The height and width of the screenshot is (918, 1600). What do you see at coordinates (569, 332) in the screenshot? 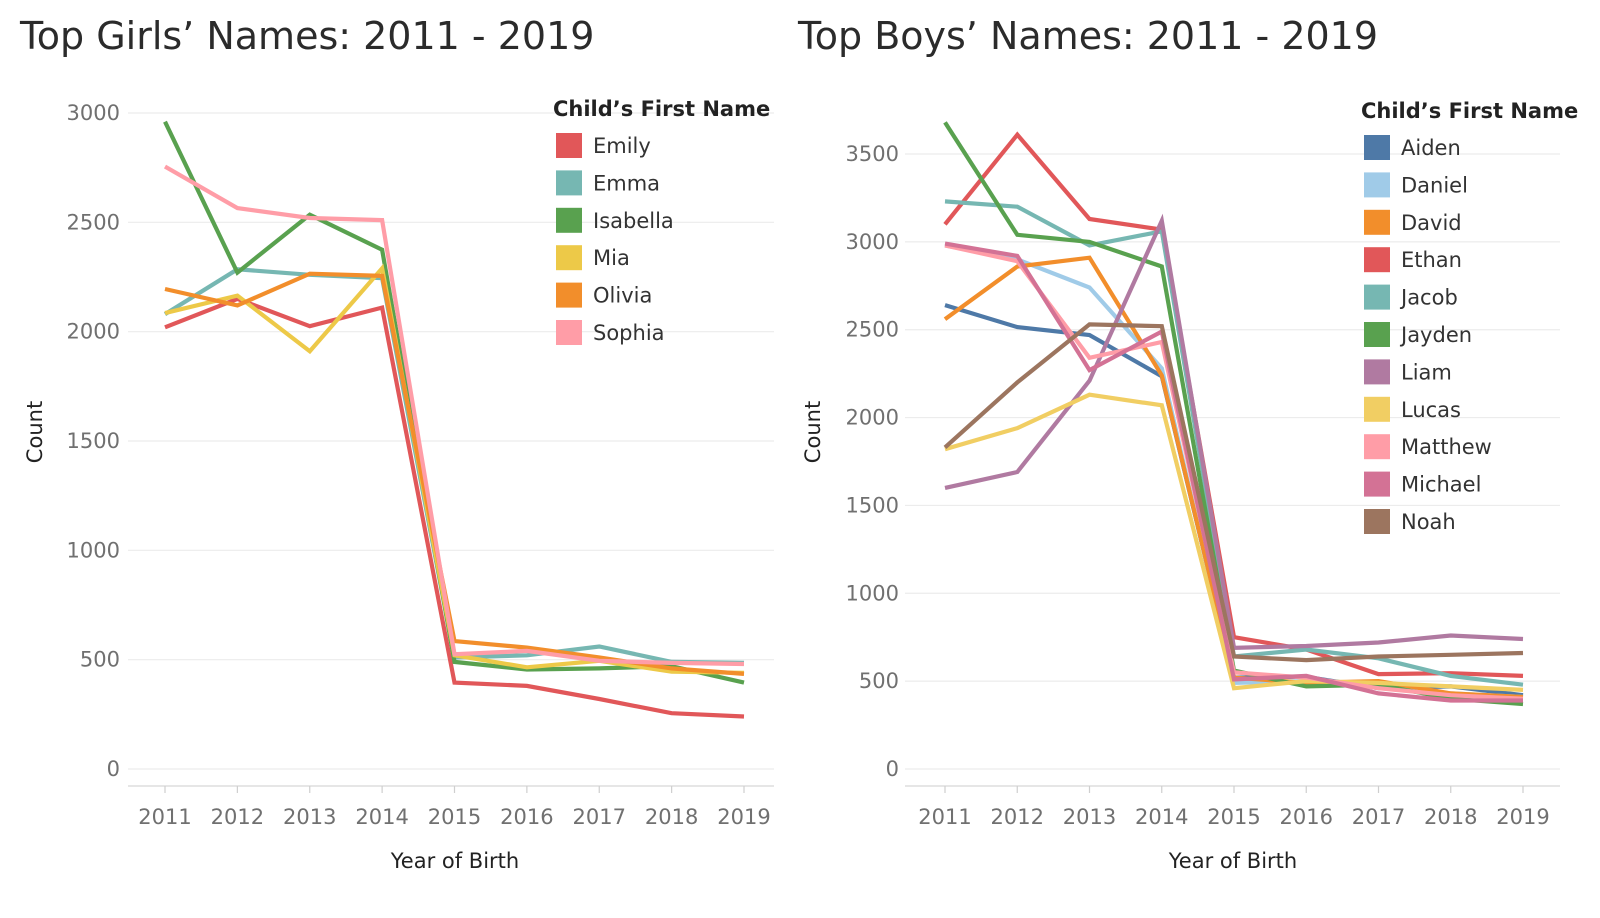
I see `legend-swatch-sophia` at bounding box center [569, 332].